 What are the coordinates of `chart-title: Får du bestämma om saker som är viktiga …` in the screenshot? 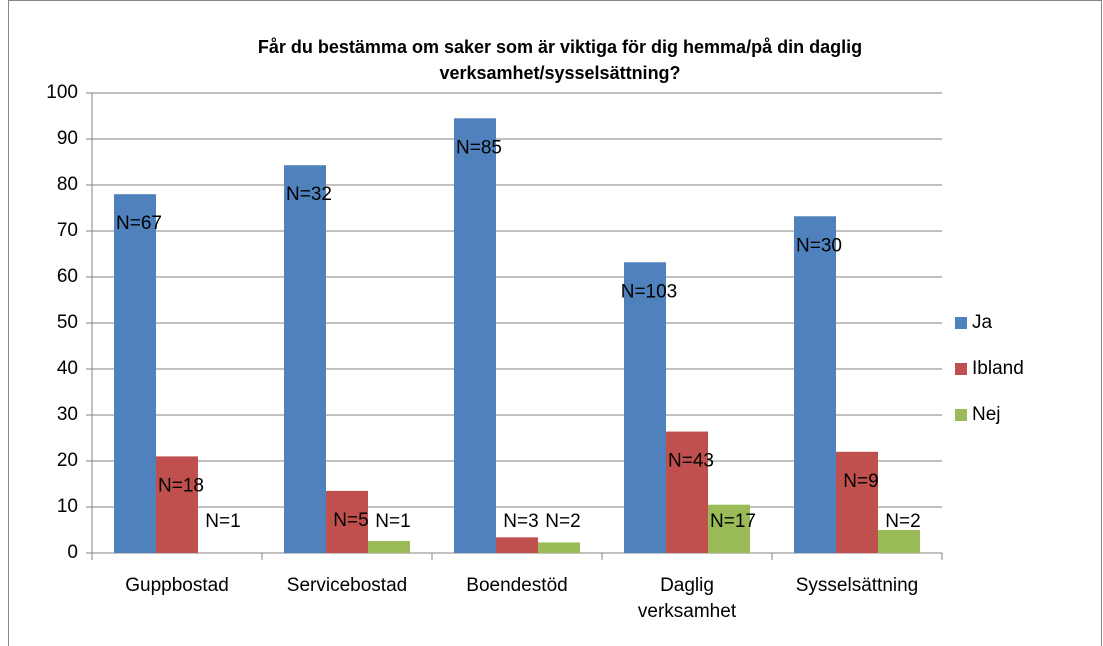 It's located at (560, 47).